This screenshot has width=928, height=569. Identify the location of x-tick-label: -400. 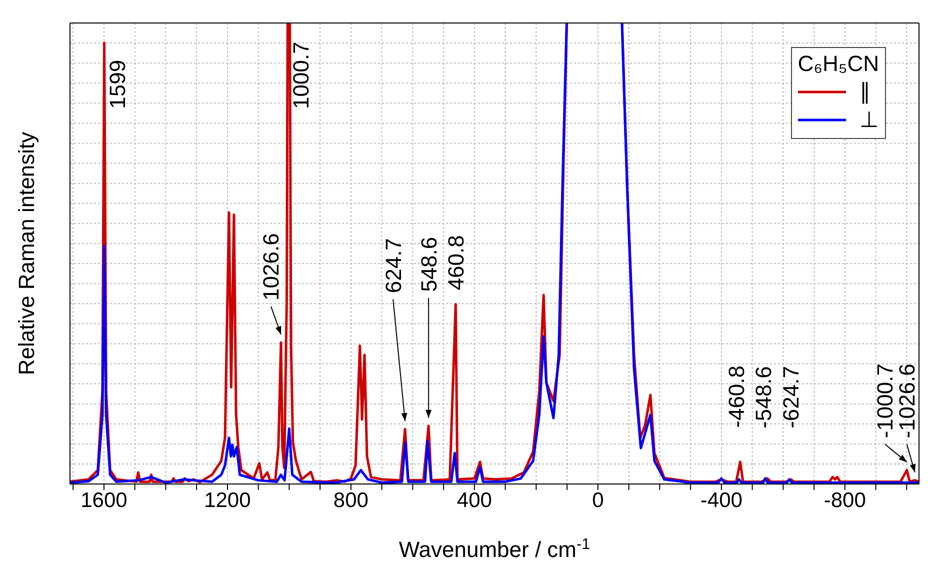
(721, 500).